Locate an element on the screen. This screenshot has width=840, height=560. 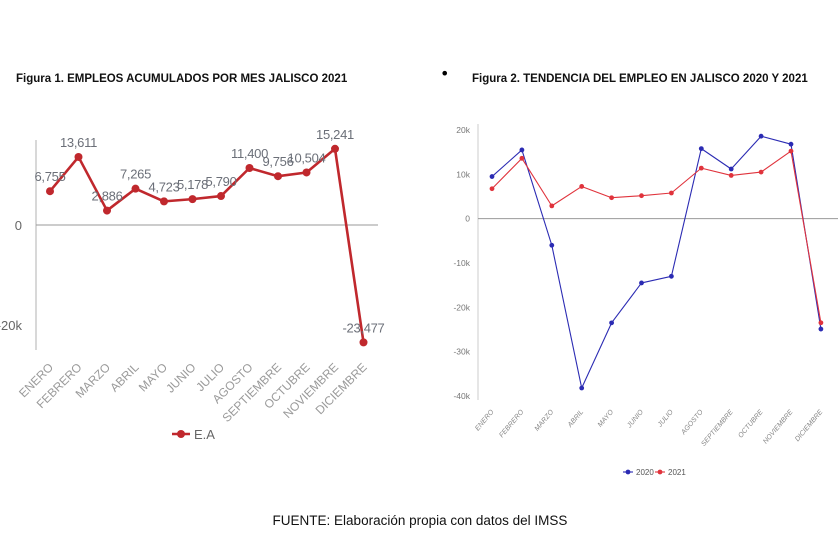
x-tick-label: FEBRERO is located at coordinates (511, 423).